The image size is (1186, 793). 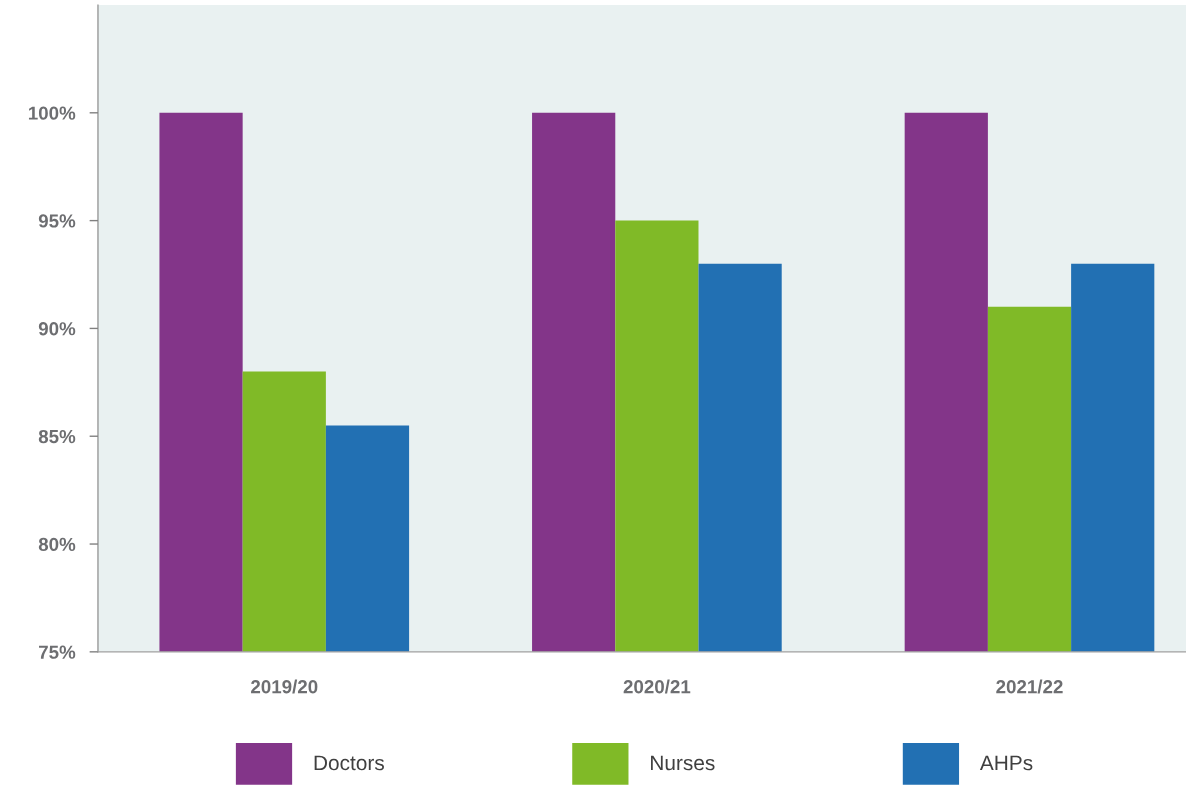 I want to click on legend-label: AHPs, so click(x=1006, y=763).